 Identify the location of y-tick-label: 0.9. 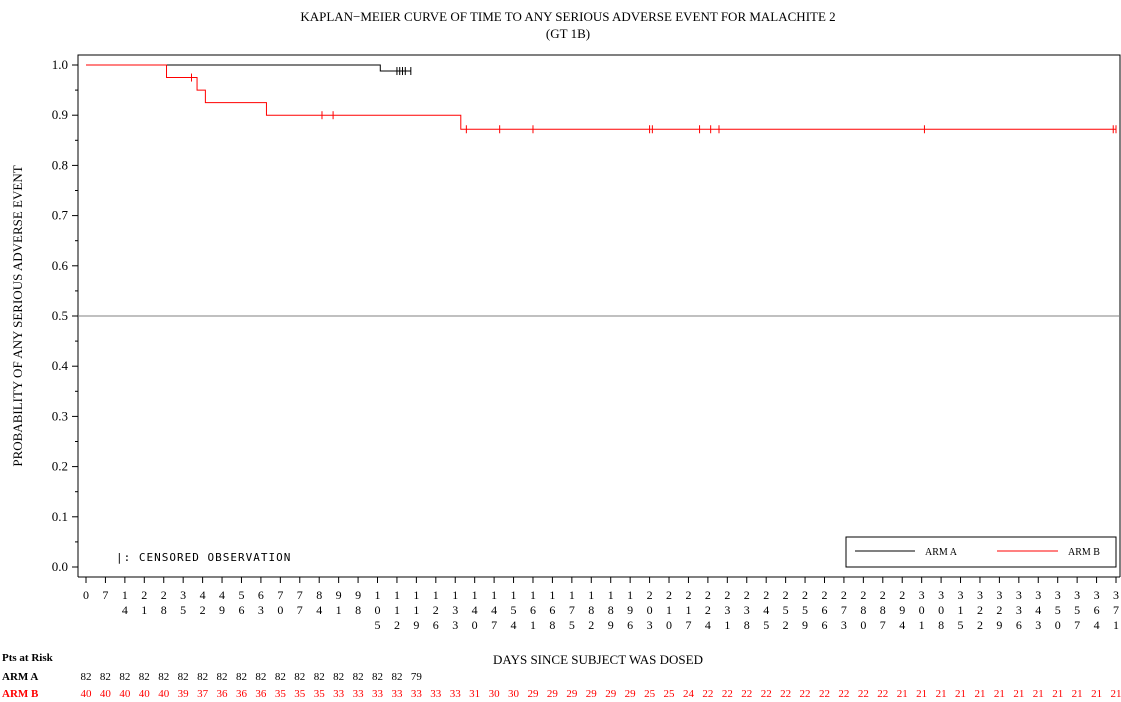
(60, 114).